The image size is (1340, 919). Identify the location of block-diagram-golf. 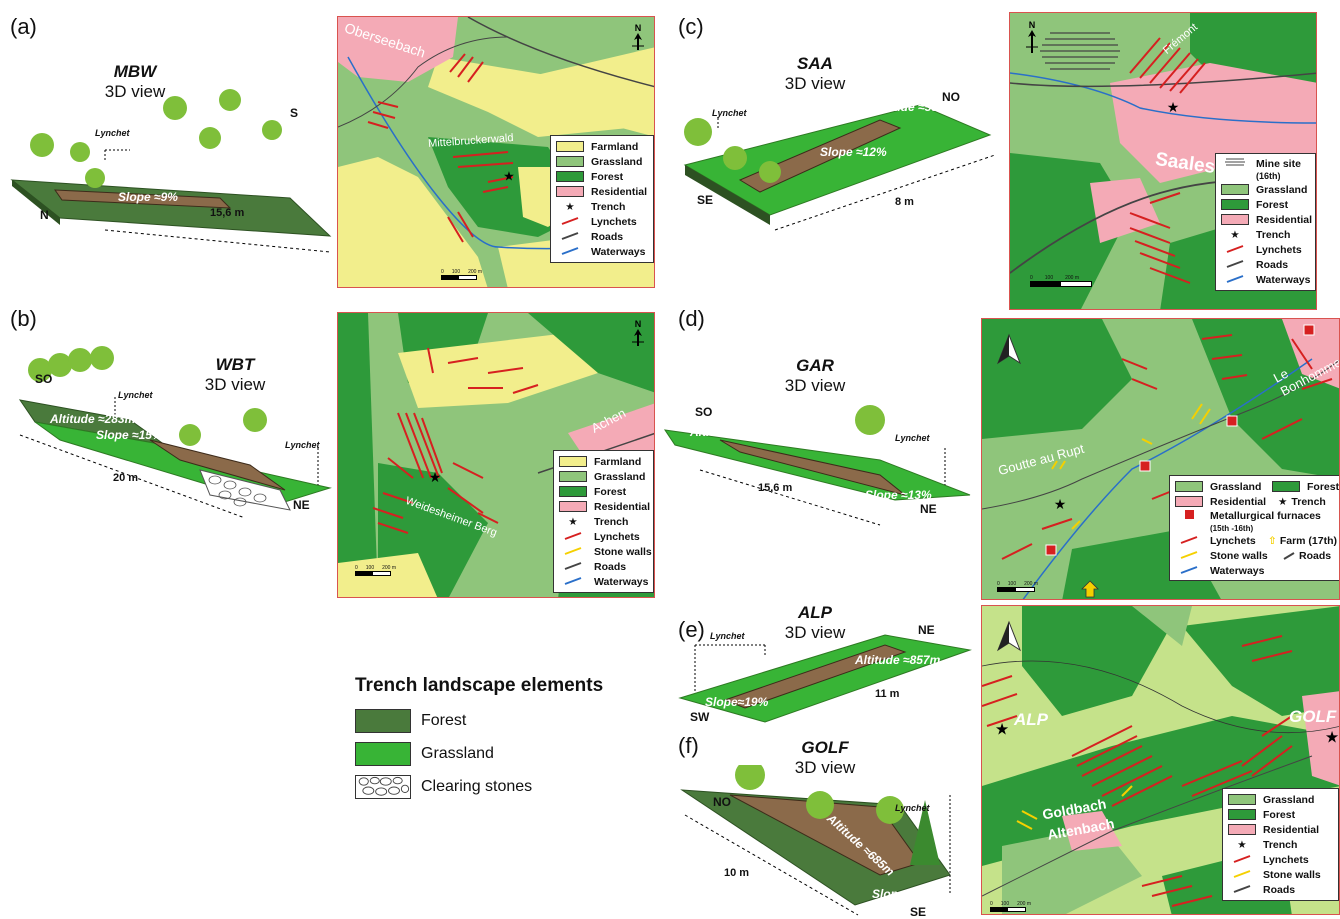
(815, 840).